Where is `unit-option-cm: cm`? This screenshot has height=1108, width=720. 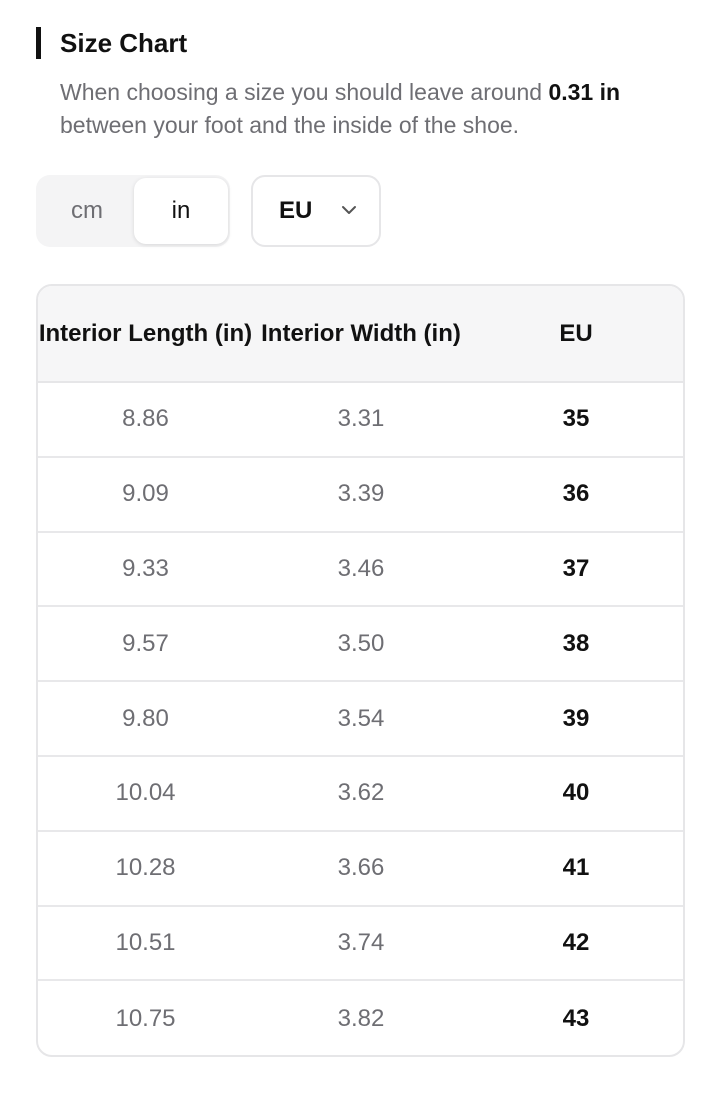 unit-option-cm: cm is located at coordinates (87, 210).